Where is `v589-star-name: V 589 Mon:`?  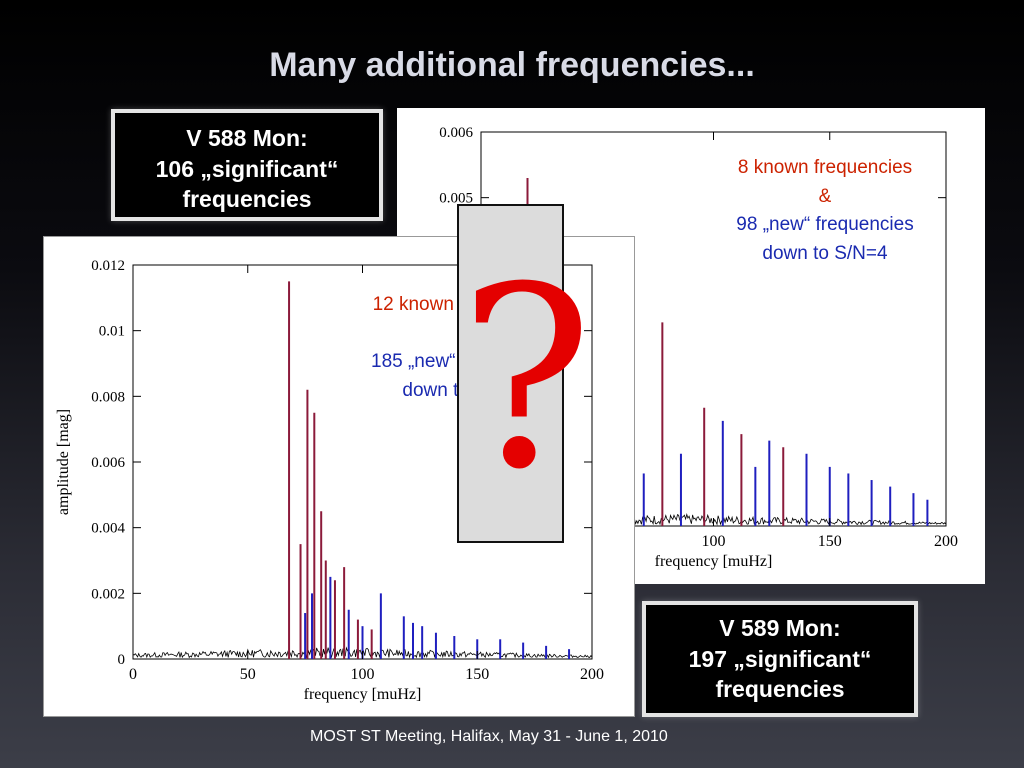 v589-star-name: V 589 Mon: is located at coordinates (780, 628).